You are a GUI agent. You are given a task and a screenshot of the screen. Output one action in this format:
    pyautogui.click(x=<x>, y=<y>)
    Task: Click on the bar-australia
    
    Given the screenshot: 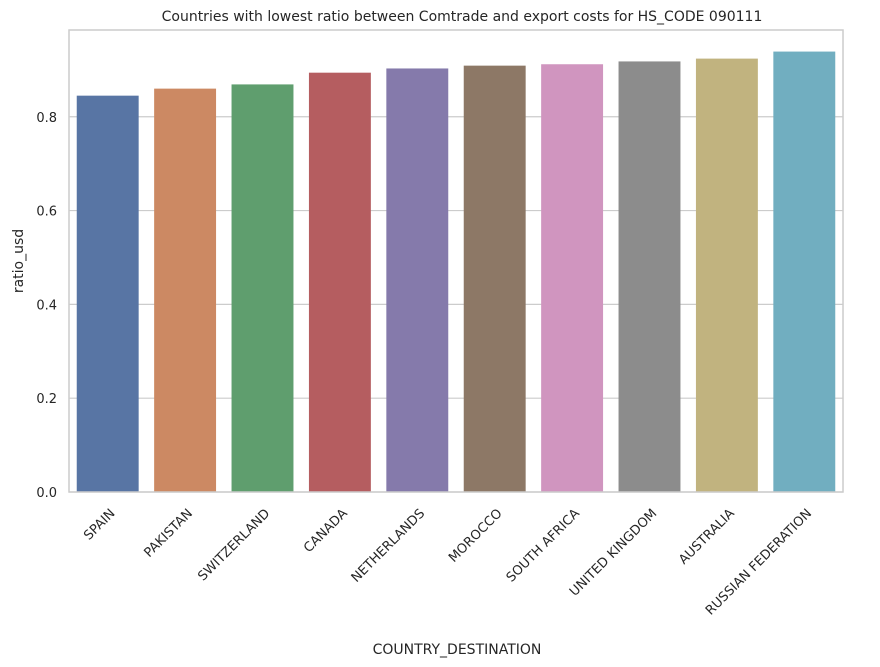 What is the action you would take?
    pyautogui.click(x=726, y=275)
    